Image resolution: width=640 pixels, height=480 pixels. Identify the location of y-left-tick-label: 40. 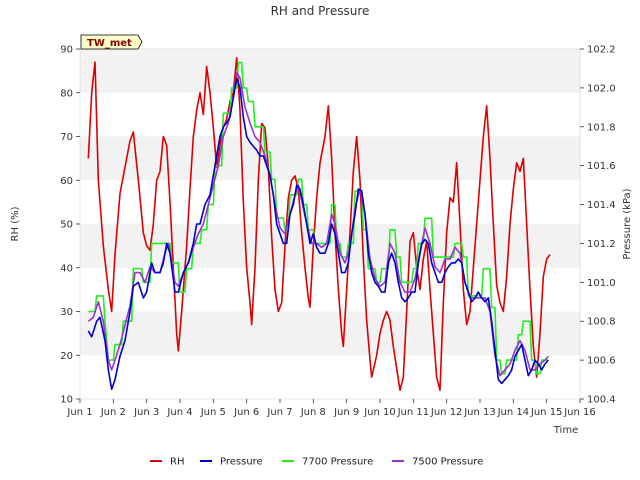
(66, 268).